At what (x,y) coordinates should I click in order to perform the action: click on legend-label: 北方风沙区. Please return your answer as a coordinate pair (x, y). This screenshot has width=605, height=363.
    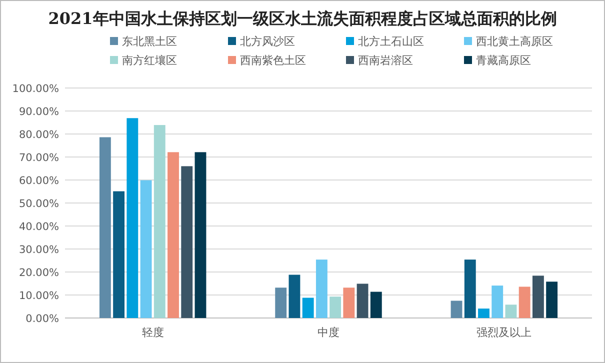
    Looking at the image, I should click on (267, 41).